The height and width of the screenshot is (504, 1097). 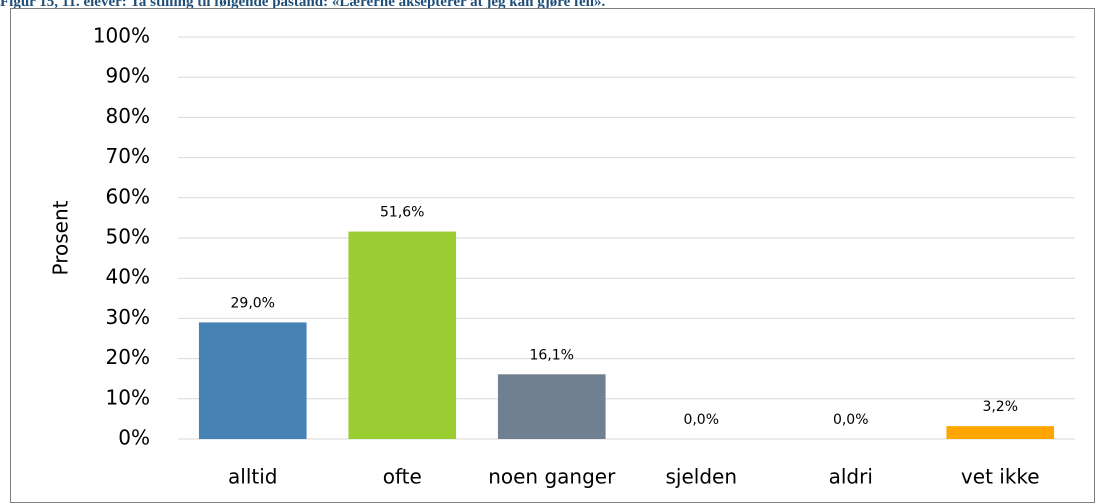 I want to click on y-tick-label: 80%, so click(x=128, y=116).